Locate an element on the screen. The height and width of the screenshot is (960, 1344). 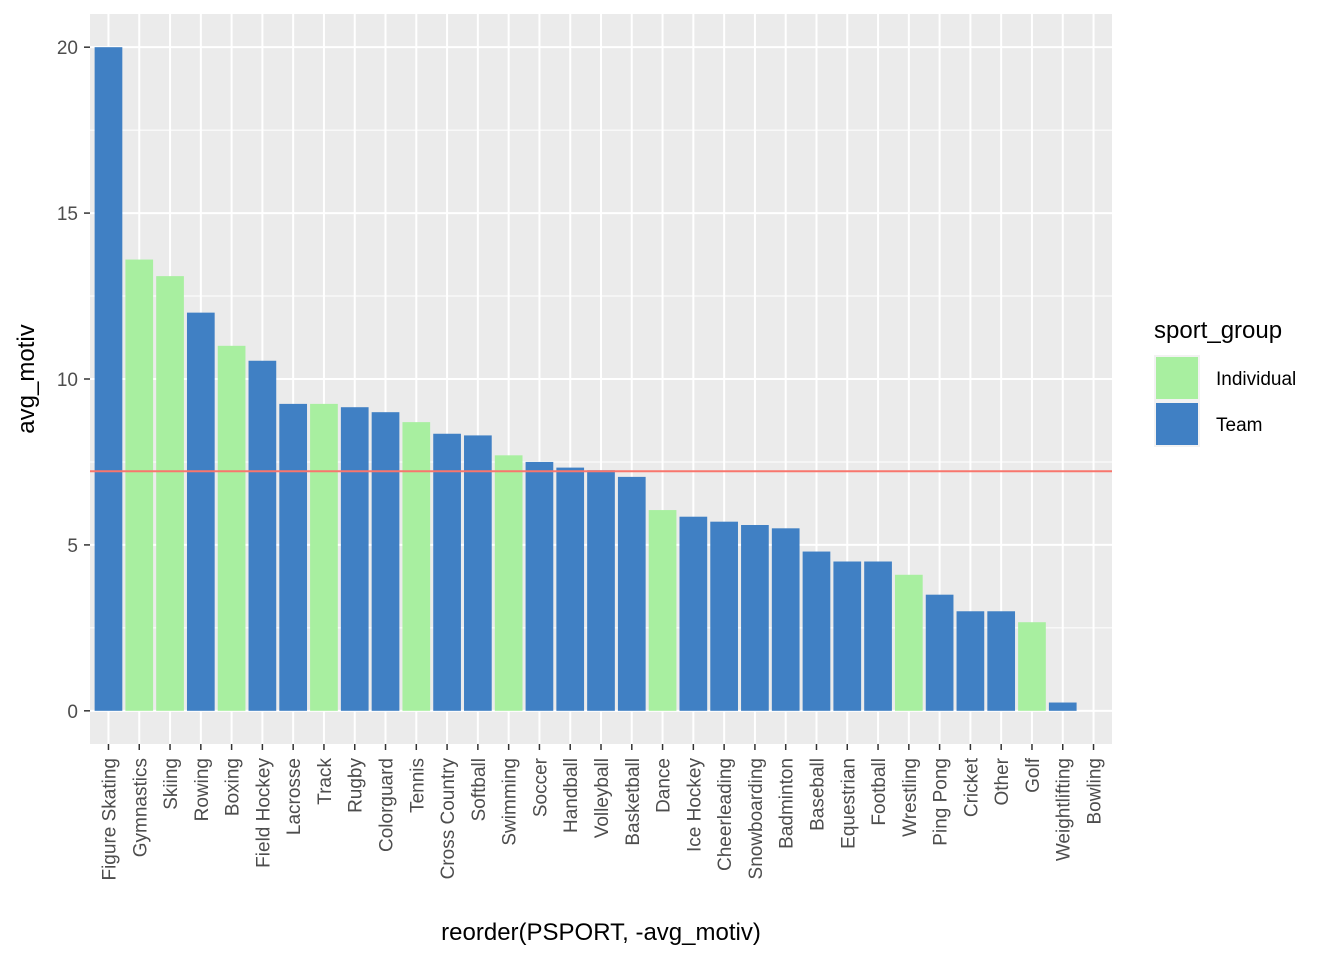
x-tick-label: Ping Pong is located at coordinates (941, 802).